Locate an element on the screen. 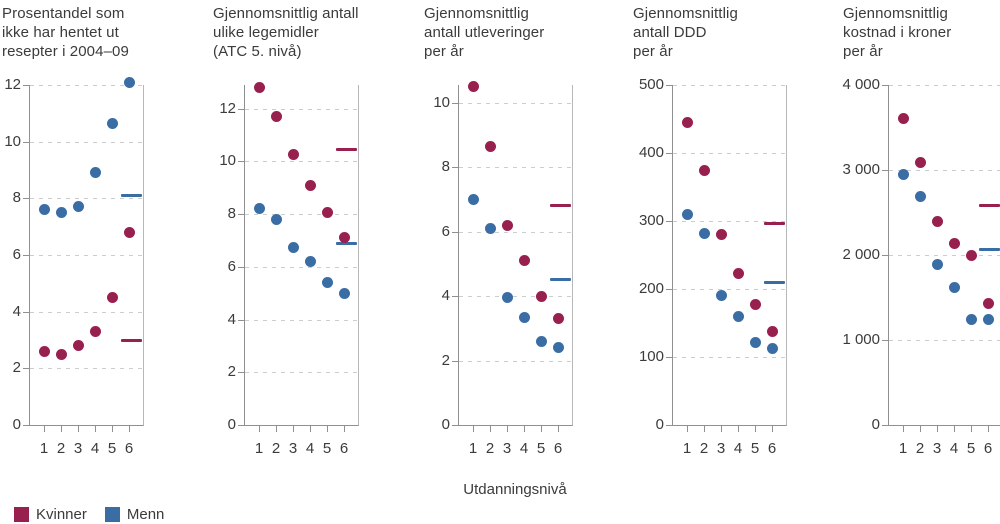  y-tick-label: 3 000 is located at coordinates (861, 169).